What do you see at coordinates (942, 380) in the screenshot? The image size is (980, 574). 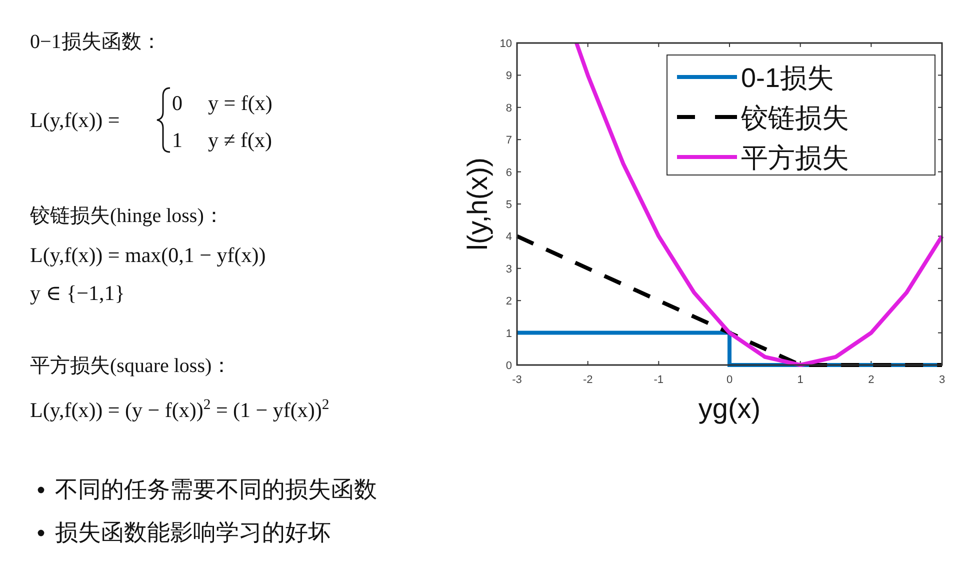 I see `x-tick-label: 3` at bounding box center [942, 380].